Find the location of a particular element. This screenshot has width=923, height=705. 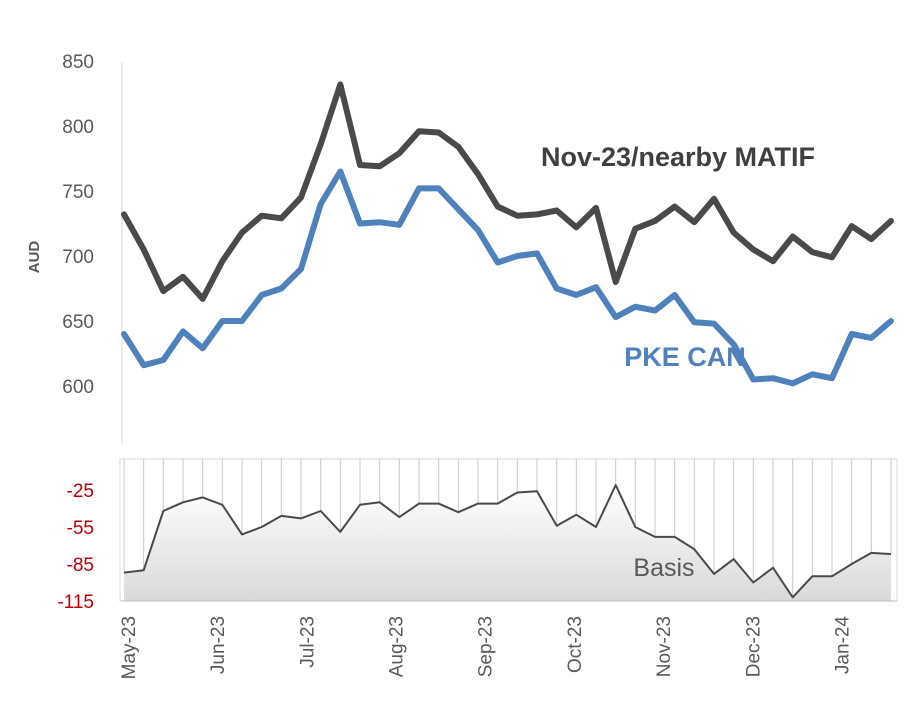

basis-area is located at coordinates (507, 543).